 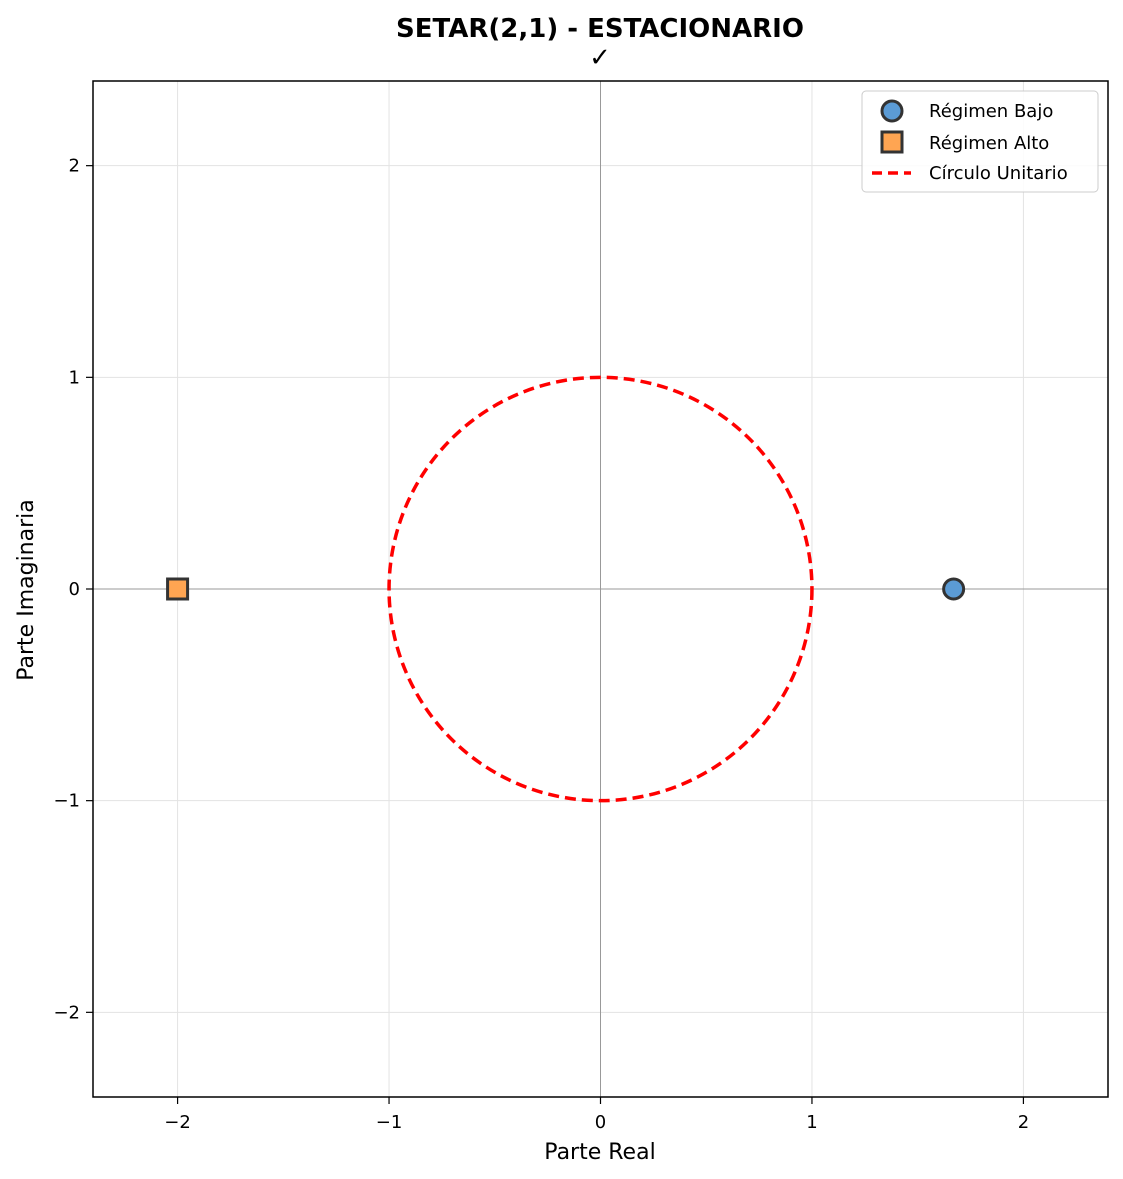 I want to click on x-tick-label: −2, so click(x=177, y=1122).